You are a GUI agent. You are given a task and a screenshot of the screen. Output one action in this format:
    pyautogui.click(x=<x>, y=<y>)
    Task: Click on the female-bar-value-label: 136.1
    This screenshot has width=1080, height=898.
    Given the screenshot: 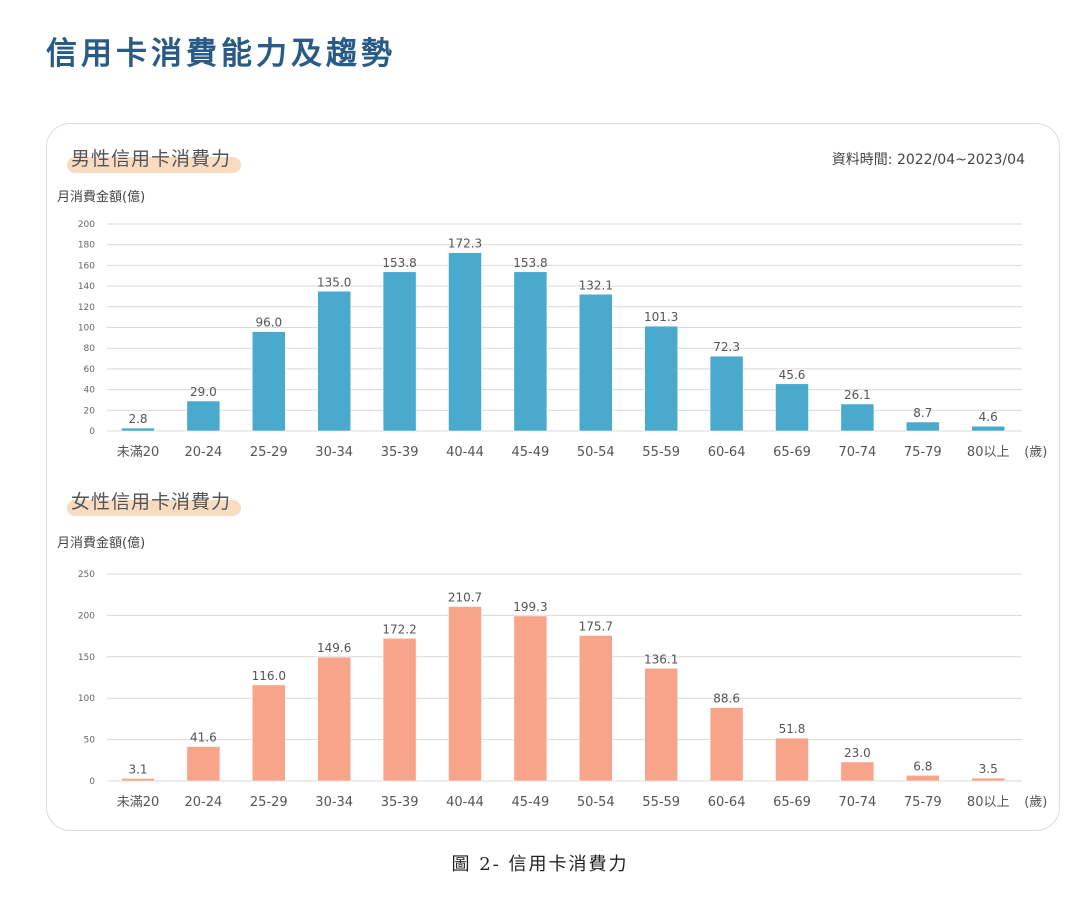 What is the action you would take?
    pyautogui.click(x=661, y=659)
    